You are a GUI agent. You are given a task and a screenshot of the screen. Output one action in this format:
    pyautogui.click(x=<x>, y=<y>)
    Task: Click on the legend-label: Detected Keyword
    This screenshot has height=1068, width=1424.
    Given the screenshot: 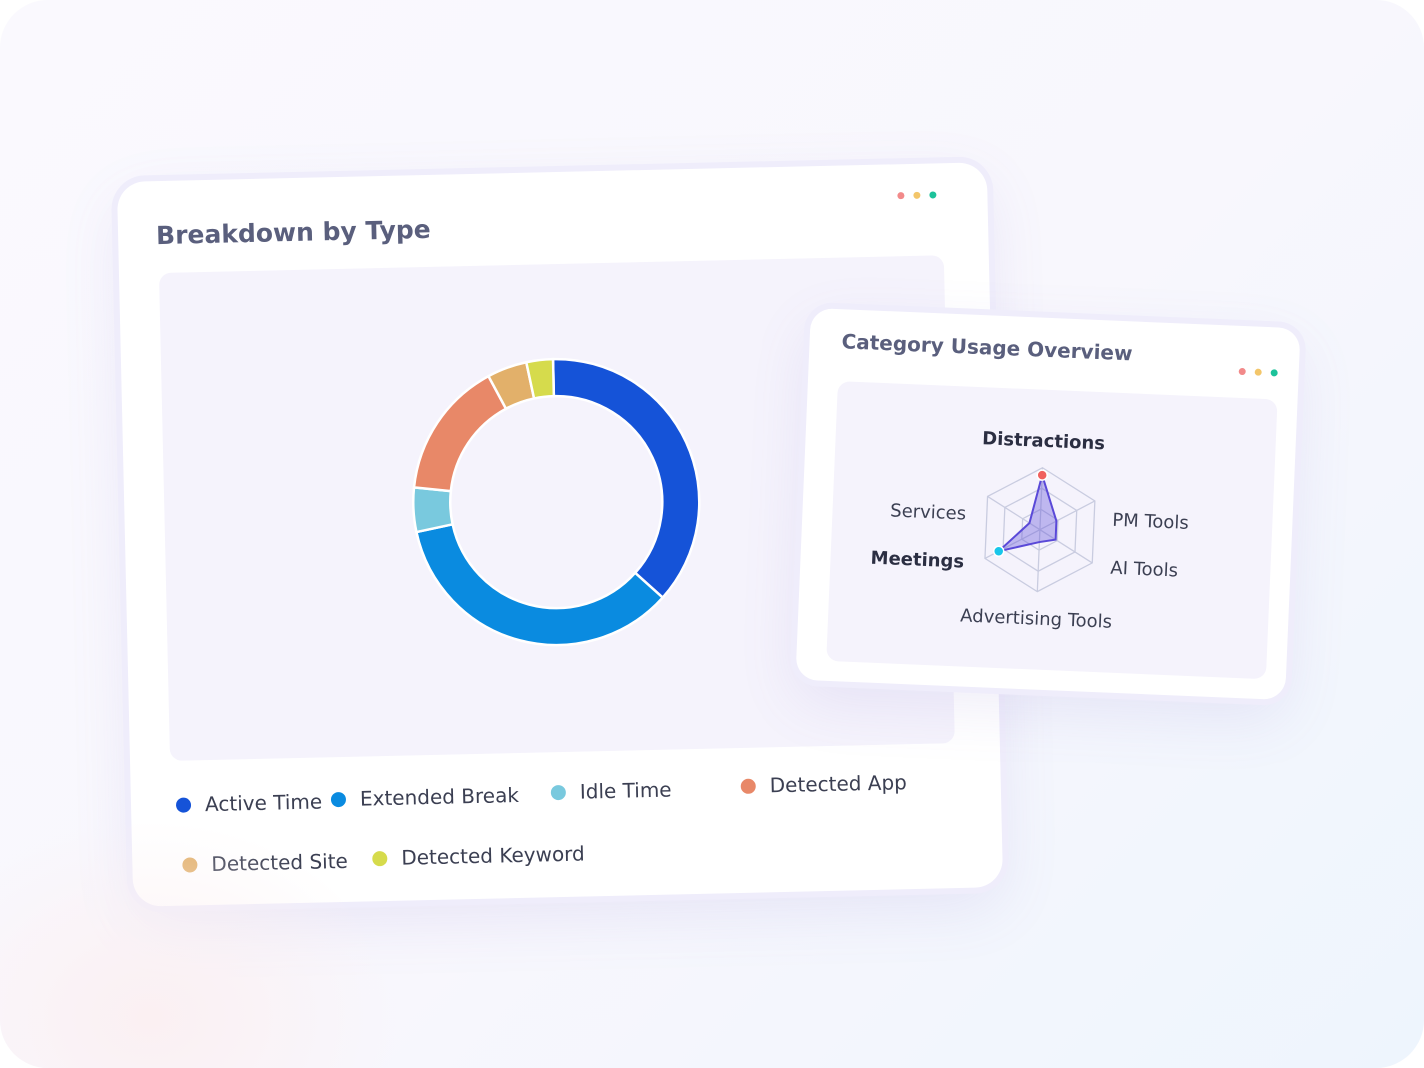 What is the action you would take?
    pyautogui.click(x=493, y=855)
    